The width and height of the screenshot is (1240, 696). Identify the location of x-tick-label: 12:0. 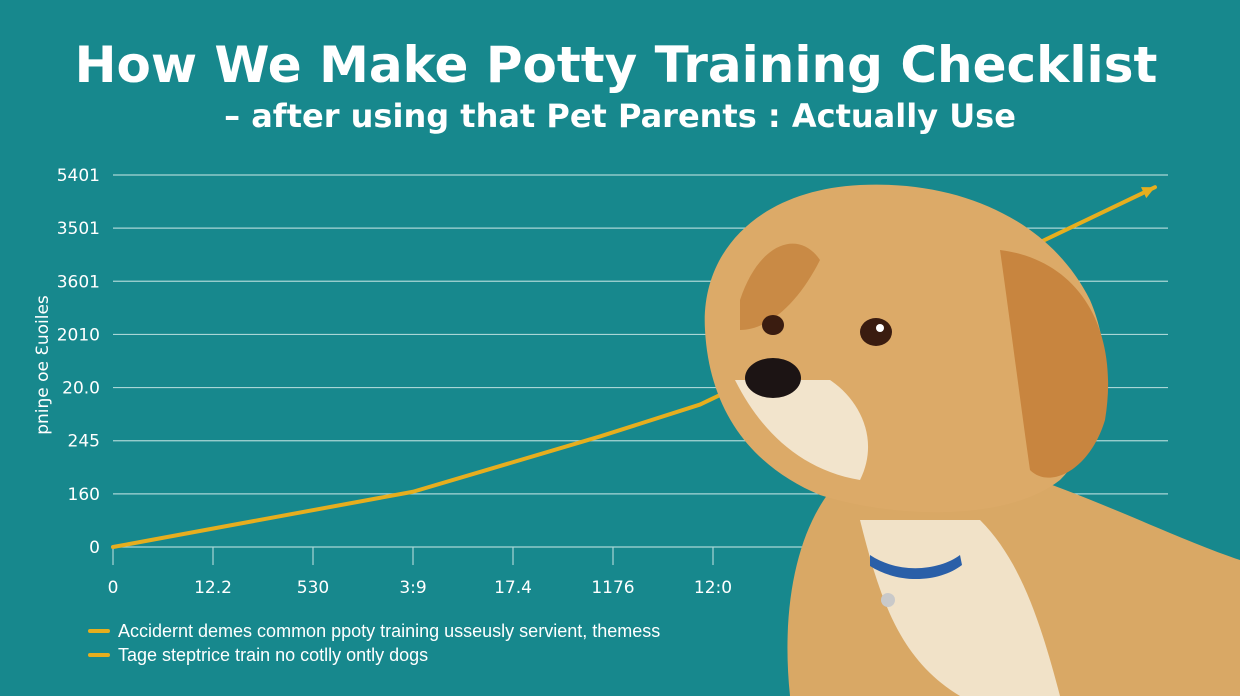
(713, 588).